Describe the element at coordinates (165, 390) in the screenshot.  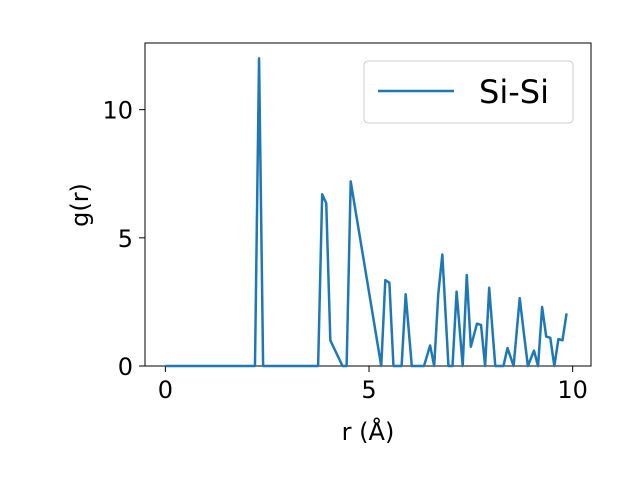
I see `x-tick-label: 0` at that location.